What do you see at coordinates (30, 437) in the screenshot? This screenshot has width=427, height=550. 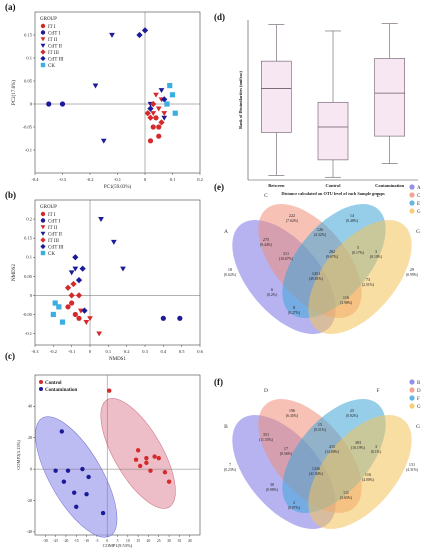 I see `y-tick-label: 20` at bounding box center [30, 437].